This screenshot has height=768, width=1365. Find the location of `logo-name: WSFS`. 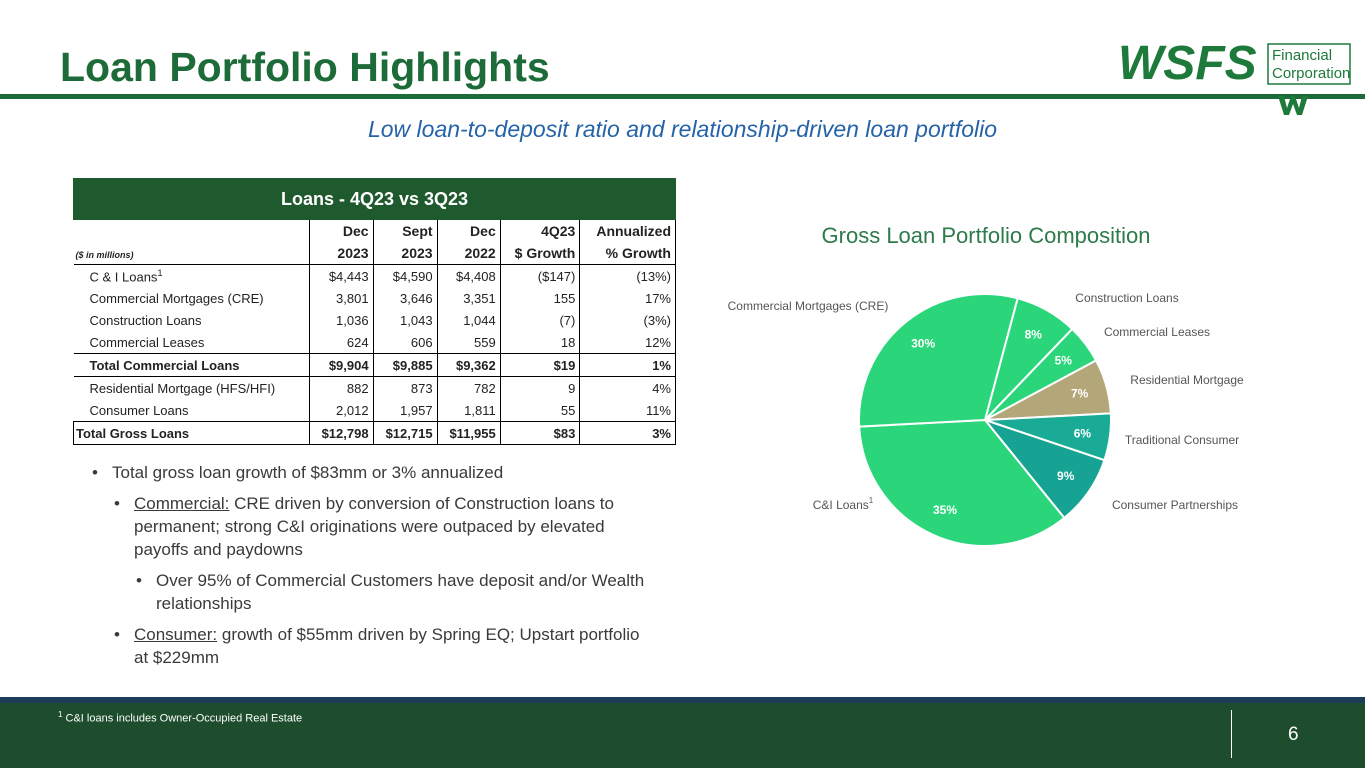

logo-name: WSFS is located at coordinates (1187, 64).